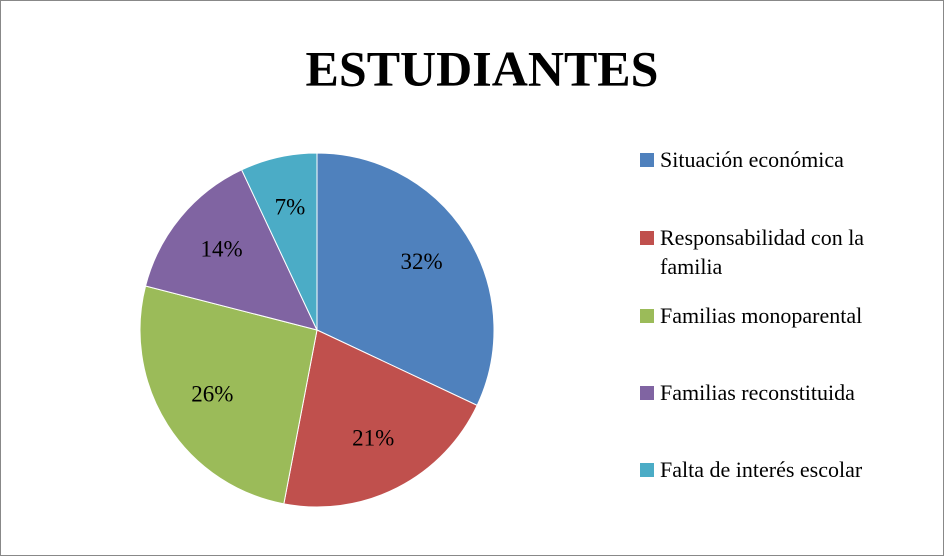 This screenshot has height=556, width=944. Describe the element at coordinates (221, 248) in the screenshot. I see `data-label: 14%` at that location.